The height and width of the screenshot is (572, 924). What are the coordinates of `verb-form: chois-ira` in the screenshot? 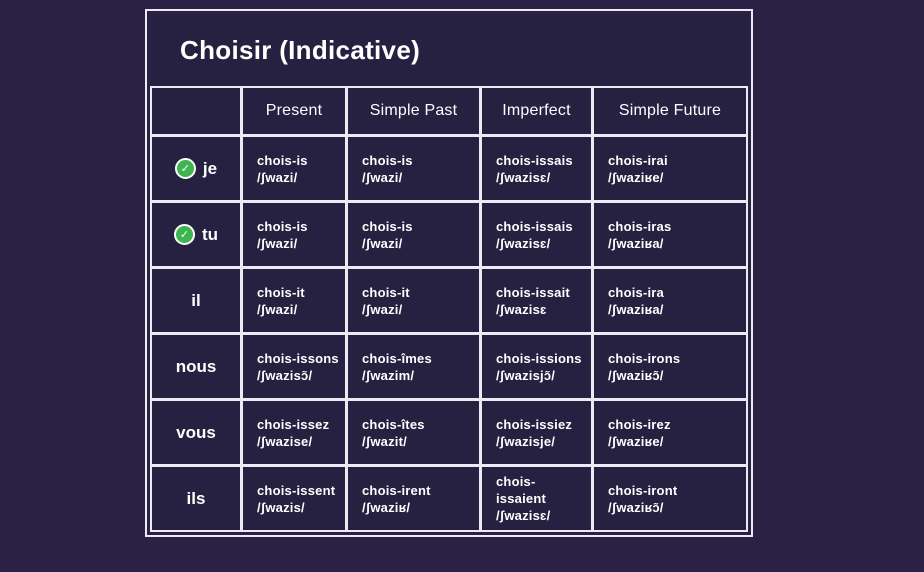 It's located at (636, 292).